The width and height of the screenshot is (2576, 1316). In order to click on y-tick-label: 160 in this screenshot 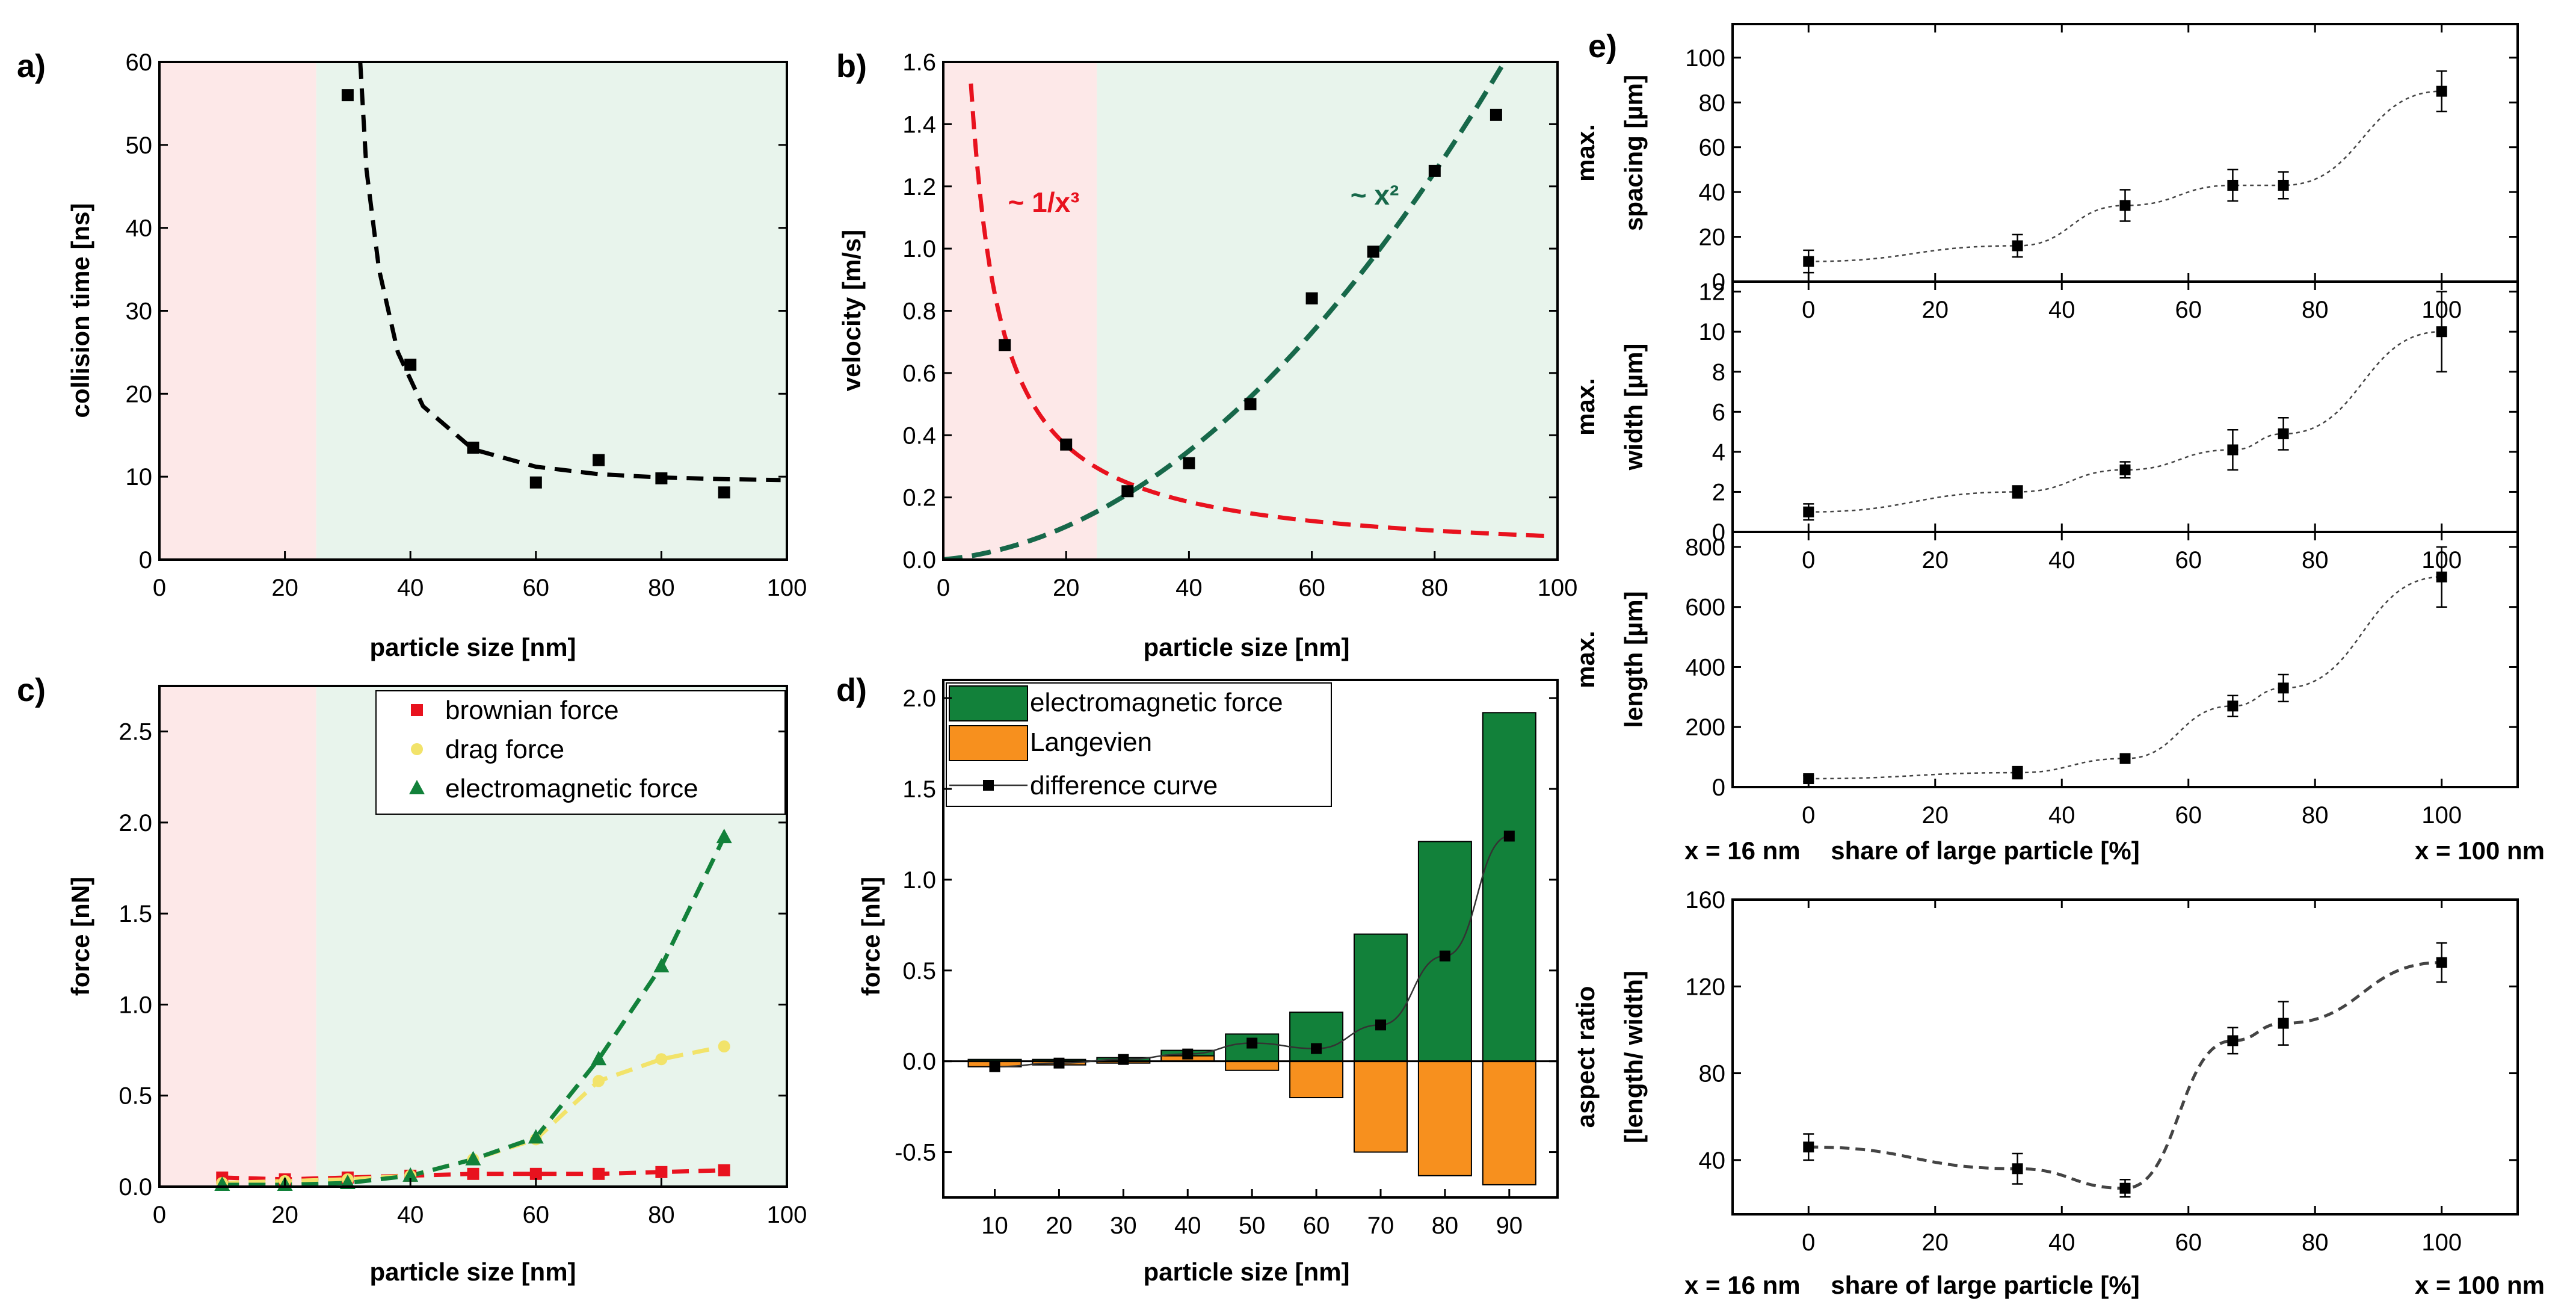, I will do `click(1705, 900)`.